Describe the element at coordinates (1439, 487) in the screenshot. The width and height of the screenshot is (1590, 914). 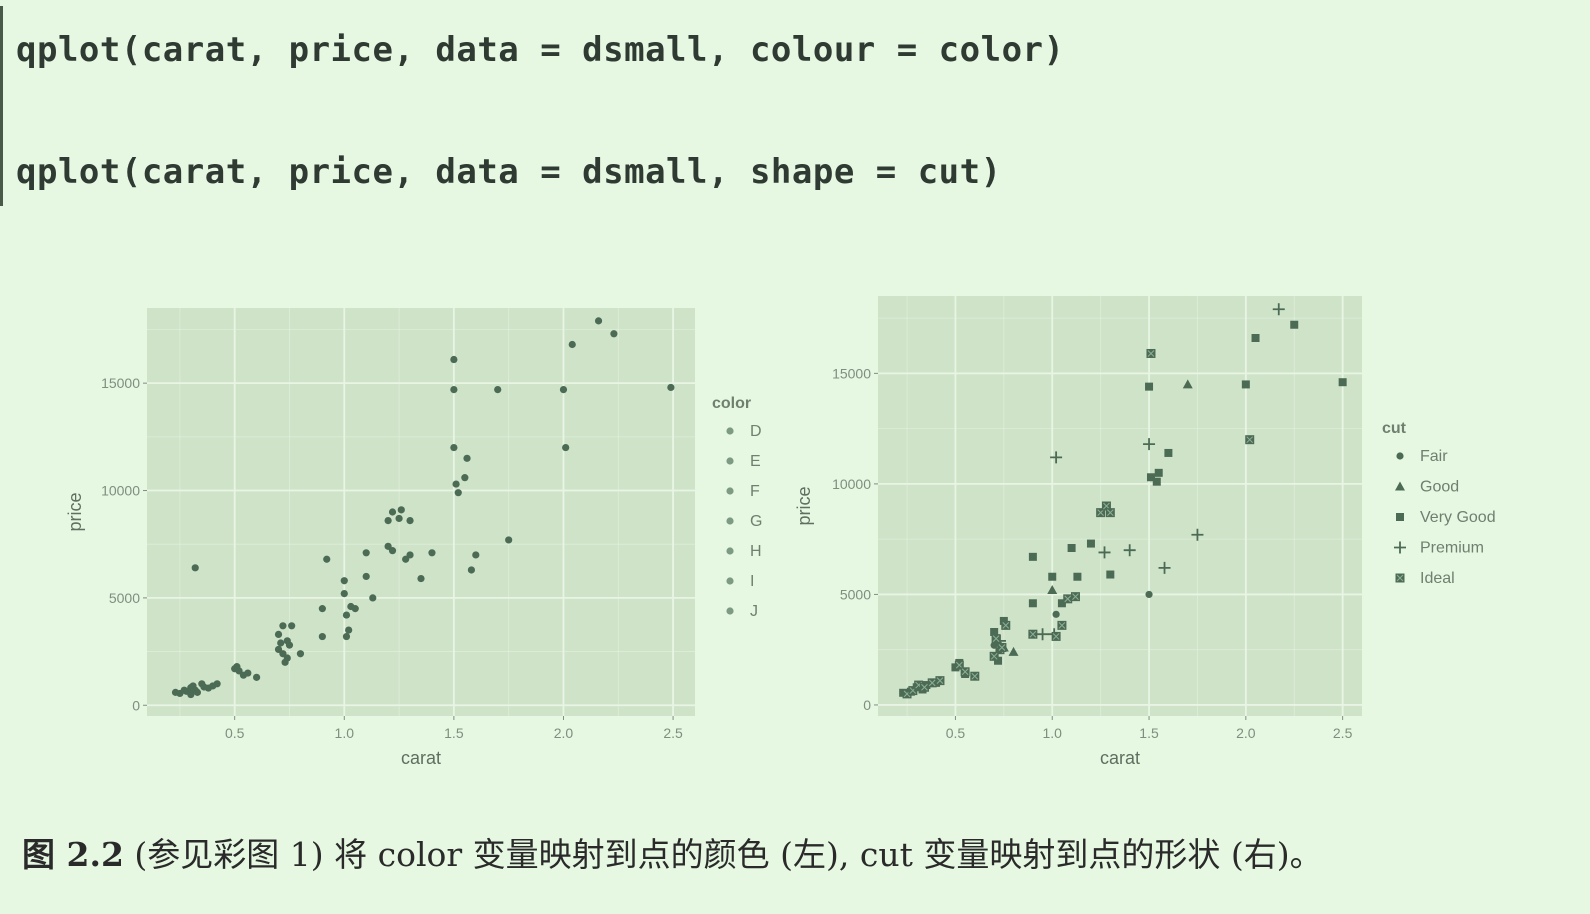
I see `legend-entry: Good` at that location.